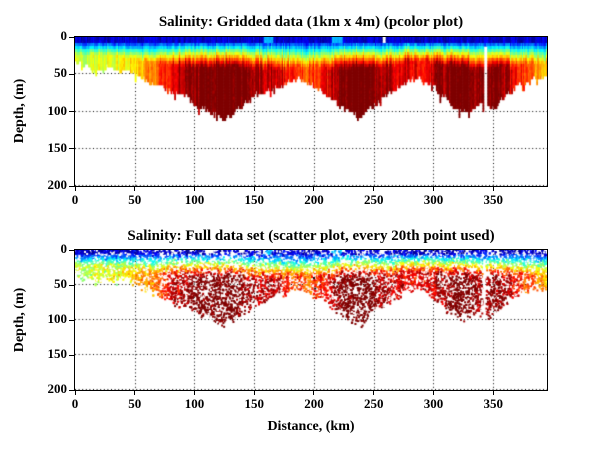  What do you see at coordinates (19, 111) in the screenshot?
I see `subplot1-ylabel: Depth, (m)` at bounding box center [19, 111].